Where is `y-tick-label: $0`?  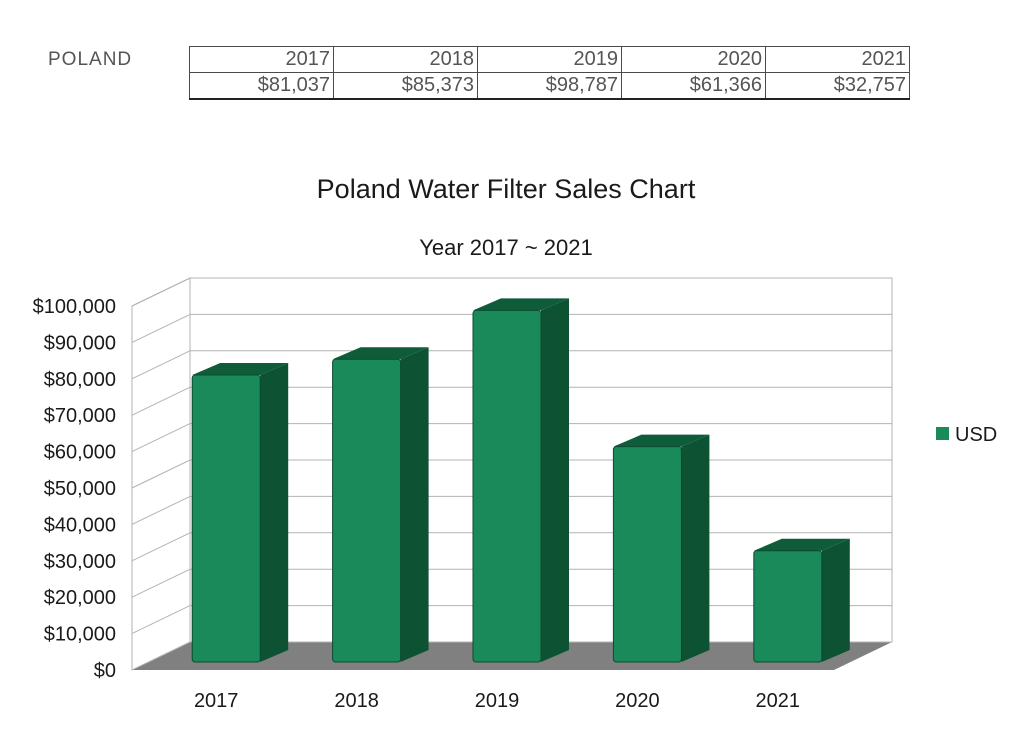
y-tick-label: $0 is located at coordinates (105, 671).